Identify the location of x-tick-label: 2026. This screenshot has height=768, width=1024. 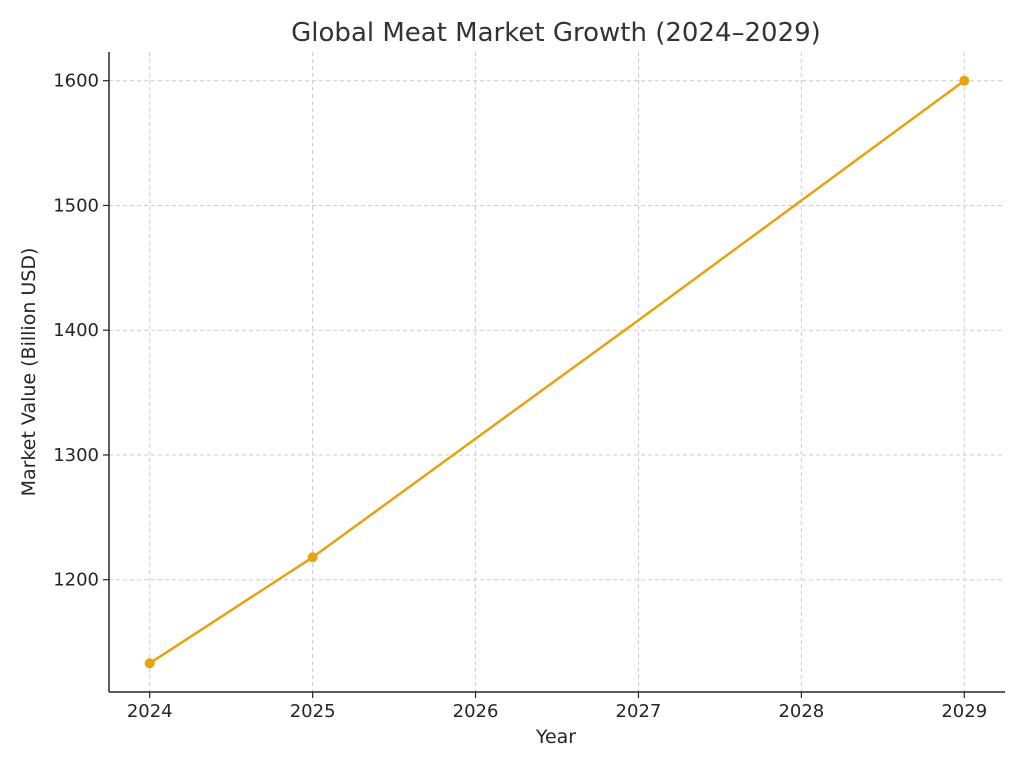
(476, 711).